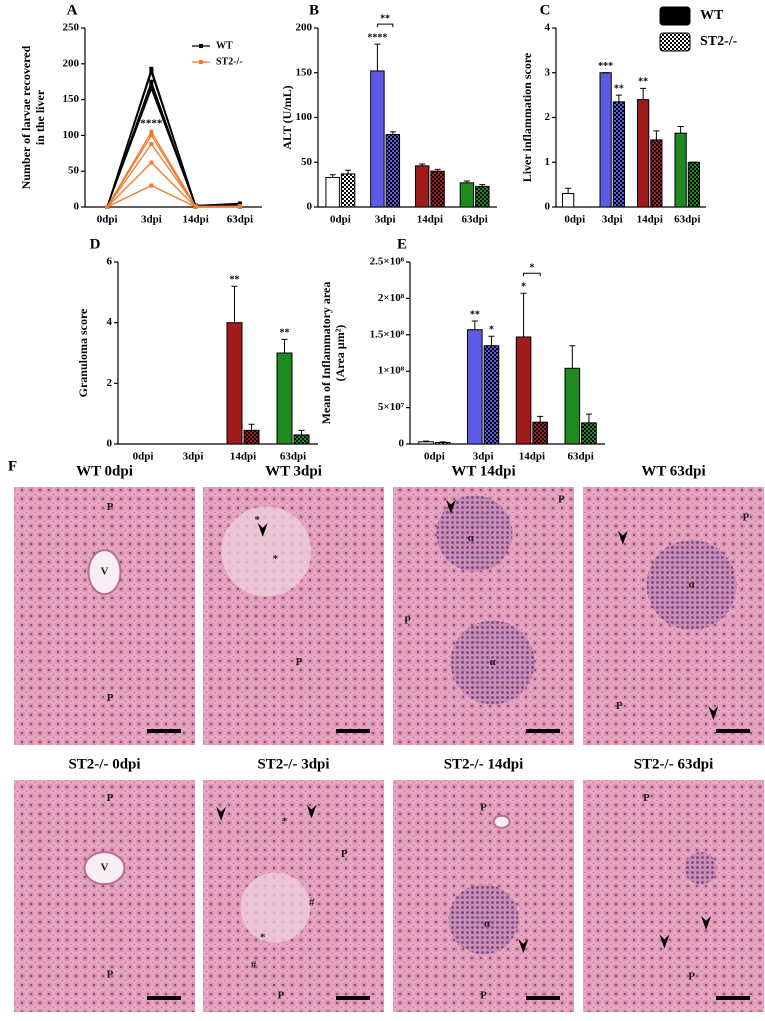 The height and width of the screenshot is (1021, 765). I want to click on y-tick-label: 250, so click(71, 28).